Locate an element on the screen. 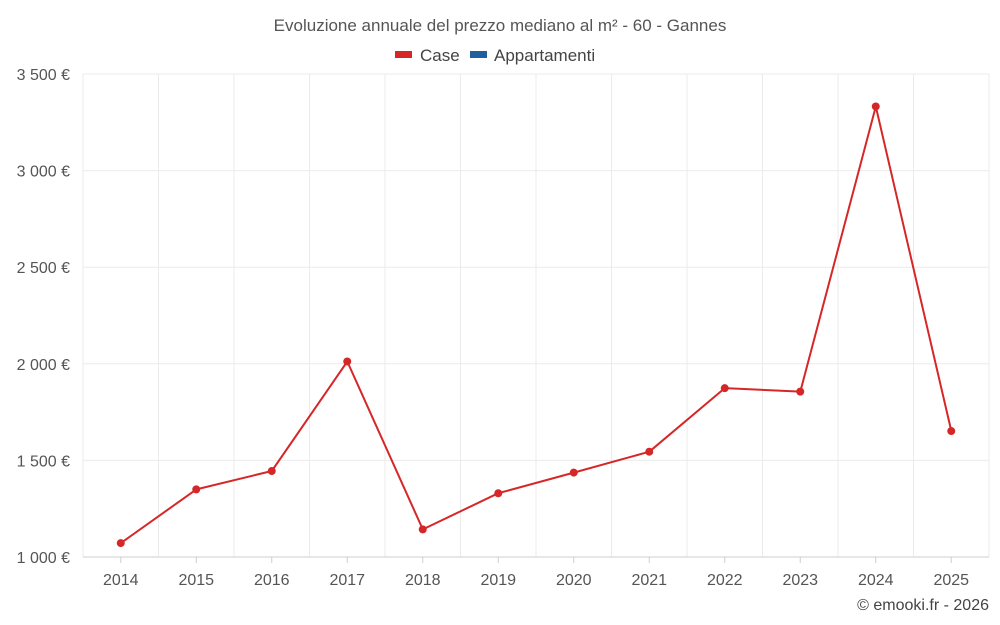 This screenshot has width=1000, height=625. legend: Case Appartamenti is located at coordinates (495, 55).